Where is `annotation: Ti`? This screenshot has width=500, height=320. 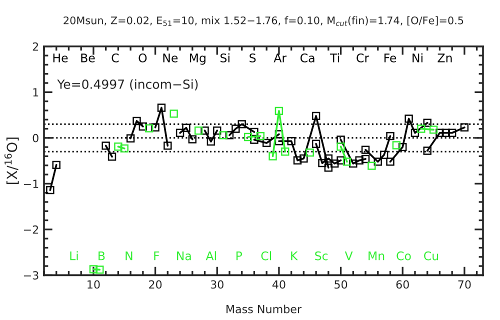 annotation: Ti is located at coordinates (335, 57).